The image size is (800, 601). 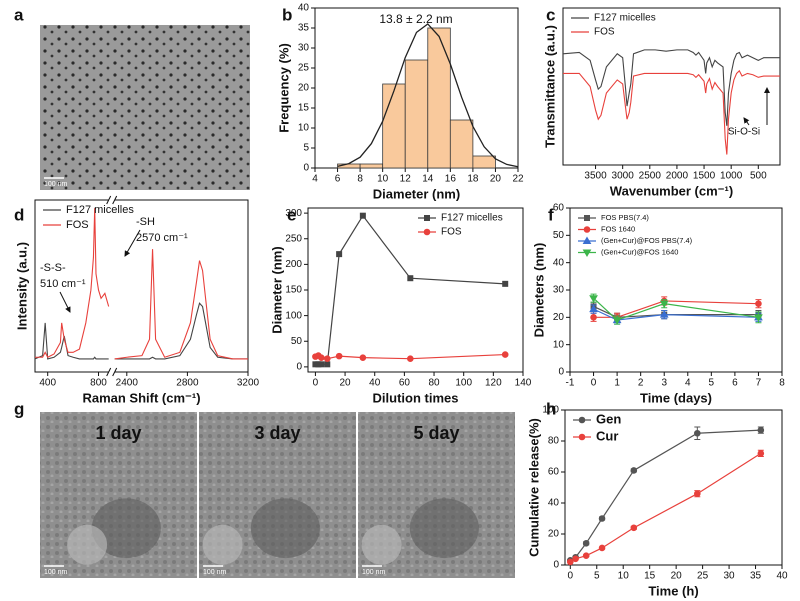 I want to click on x-tick-label: 40, so click(x=782, y=576).